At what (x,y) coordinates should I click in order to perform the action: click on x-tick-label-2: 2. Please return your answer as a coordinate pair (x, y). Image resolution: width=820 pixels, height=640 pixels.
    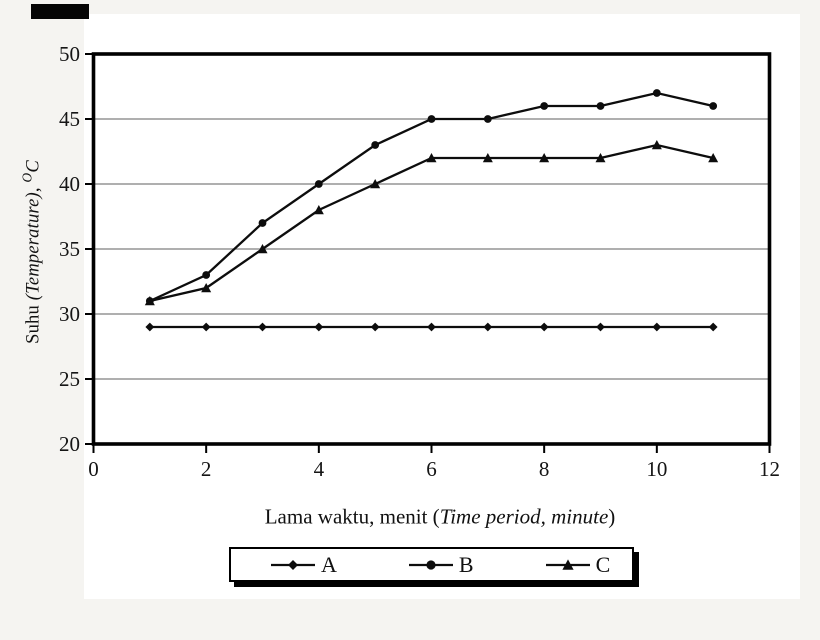
    Looking at the image, I should click on (206, 469).